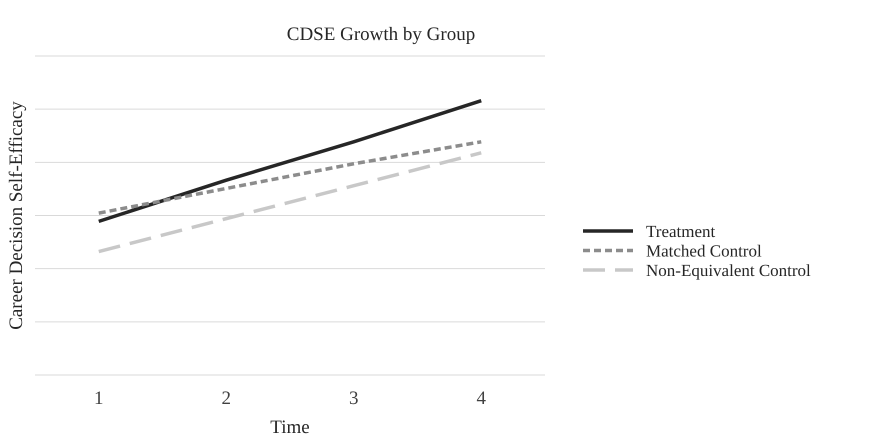 Image resolution: width=881 pixels, height=446 pixels. I want to click on x-tick-label: 3, so click(353, 398).